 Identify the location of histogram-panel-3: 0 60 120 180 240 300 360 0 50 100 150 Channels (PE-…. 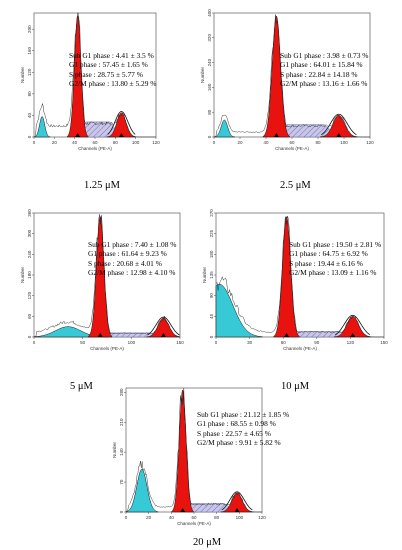
(97, 280).